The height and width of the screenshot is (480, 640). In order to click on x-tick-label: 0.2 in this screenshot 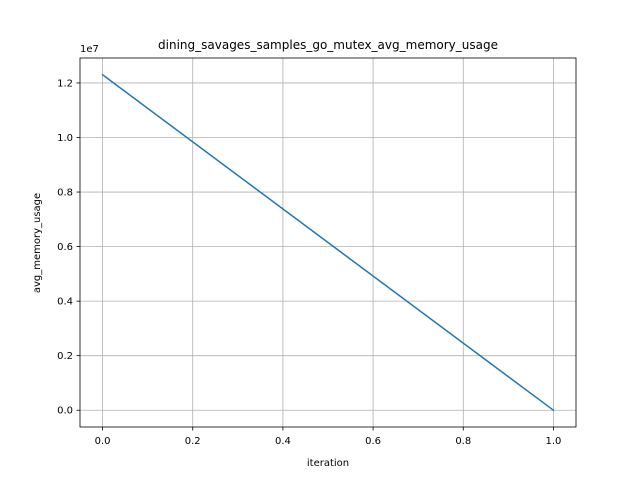, I will do `click(193, 441)`.